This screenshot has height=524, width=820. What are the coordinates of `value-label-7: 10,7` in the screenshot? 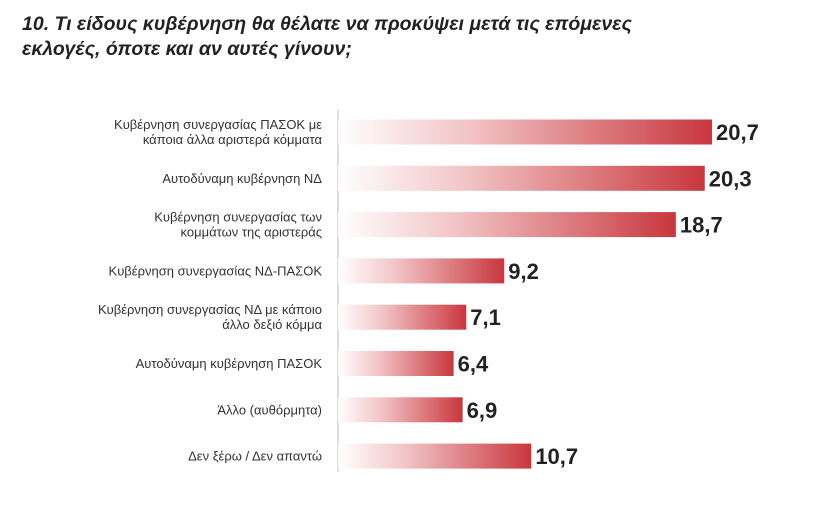 It's located at (556, 456).